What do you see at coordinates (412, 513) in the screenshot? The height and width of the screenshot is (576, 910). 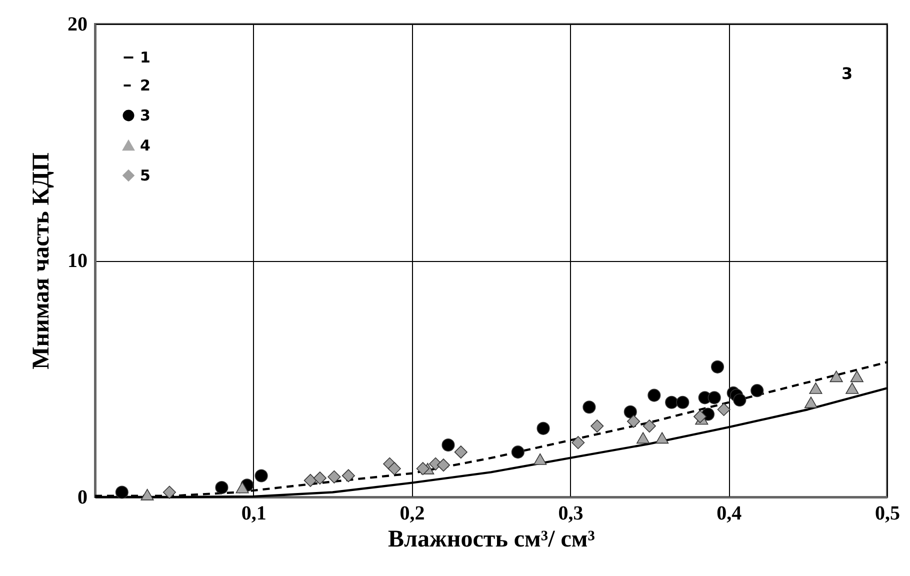 I see `x-tick-label: 0,2` at bounding box center [412, 513].